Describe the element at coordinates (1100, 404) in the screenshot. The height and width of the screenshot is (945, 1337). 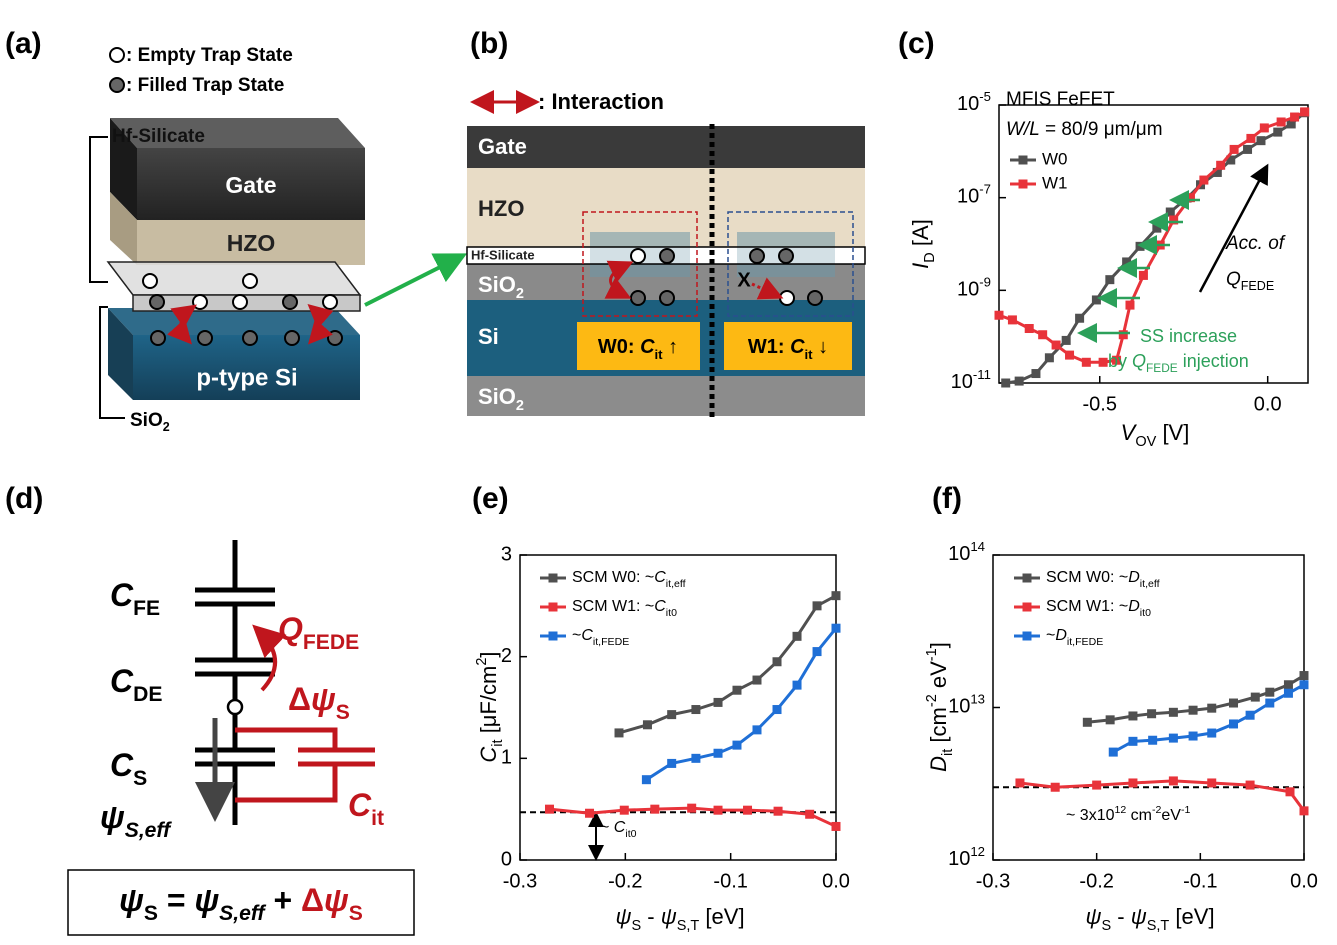
I see `x-tick-label: -0.5` at that location.